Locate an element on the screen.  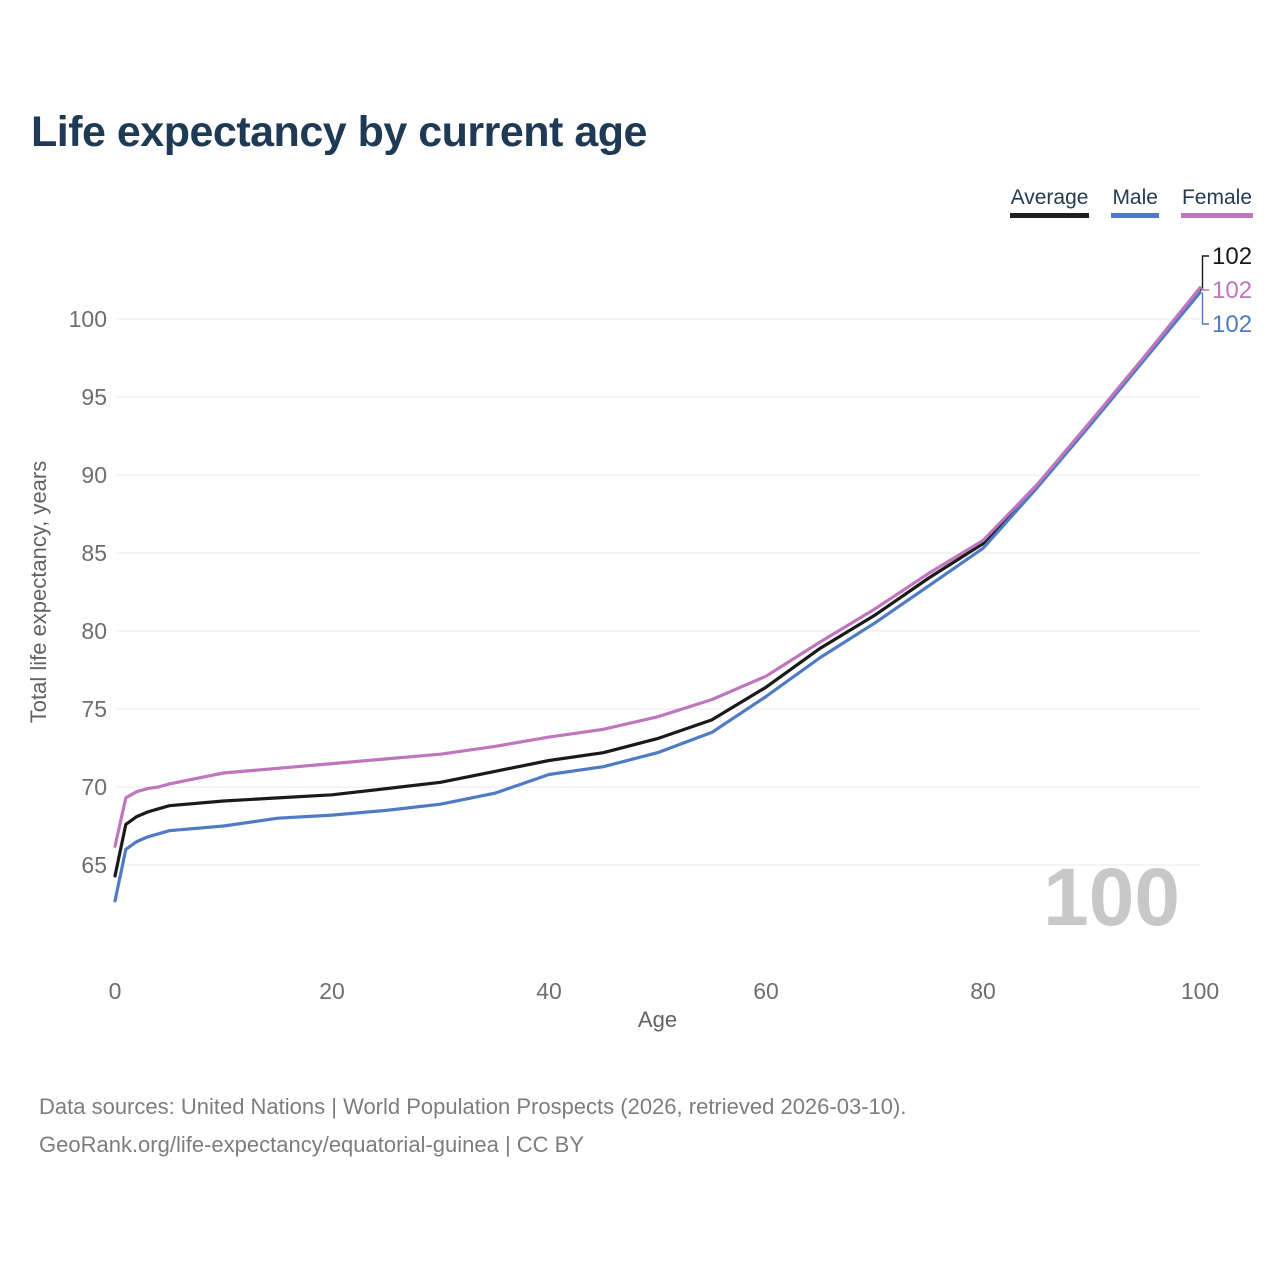
legend-label-male: Male is located at coordinates (1135, 197).